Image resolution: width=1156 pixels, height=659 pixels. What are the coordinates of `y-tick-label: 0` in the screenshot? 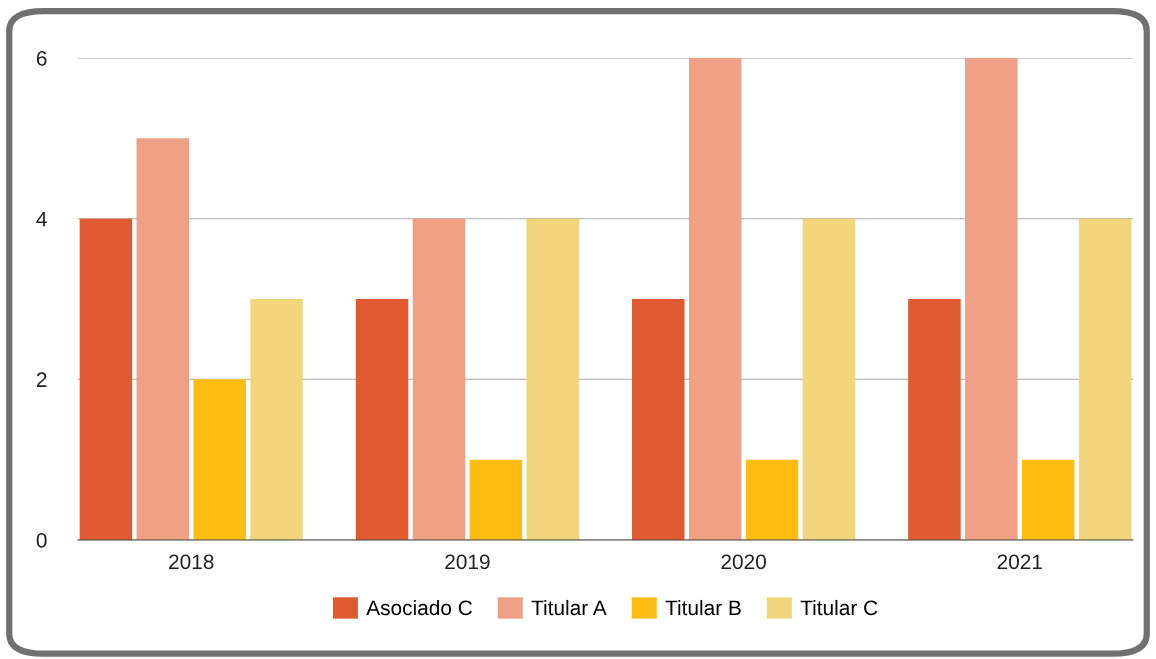 It's located at (41, 540).